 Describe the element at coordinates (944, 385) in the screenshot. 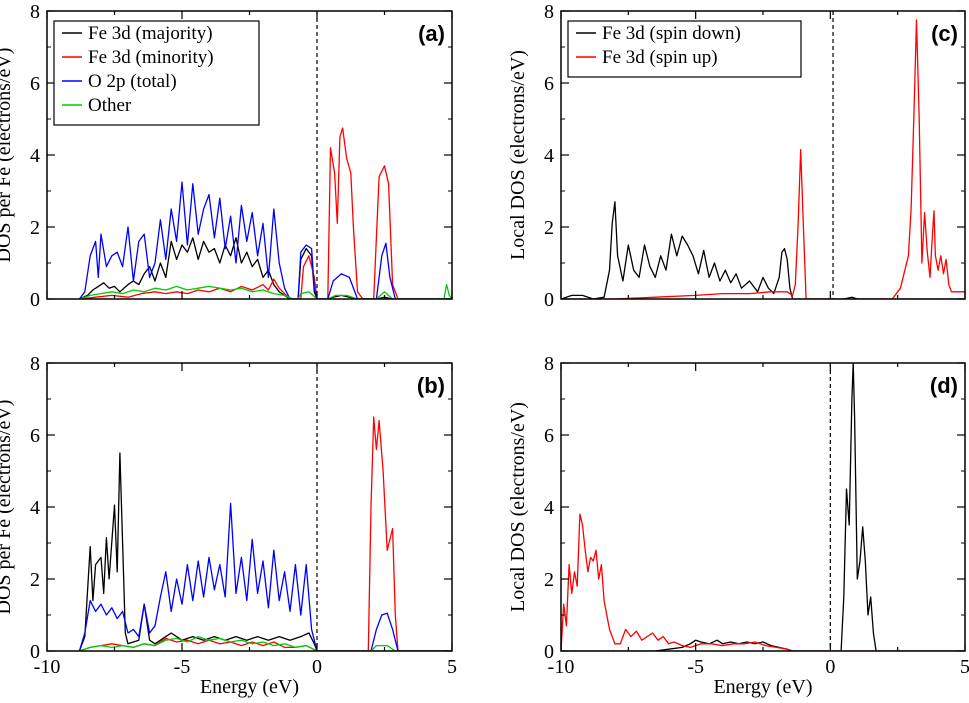

I see `panel-label: (d)` at that location.